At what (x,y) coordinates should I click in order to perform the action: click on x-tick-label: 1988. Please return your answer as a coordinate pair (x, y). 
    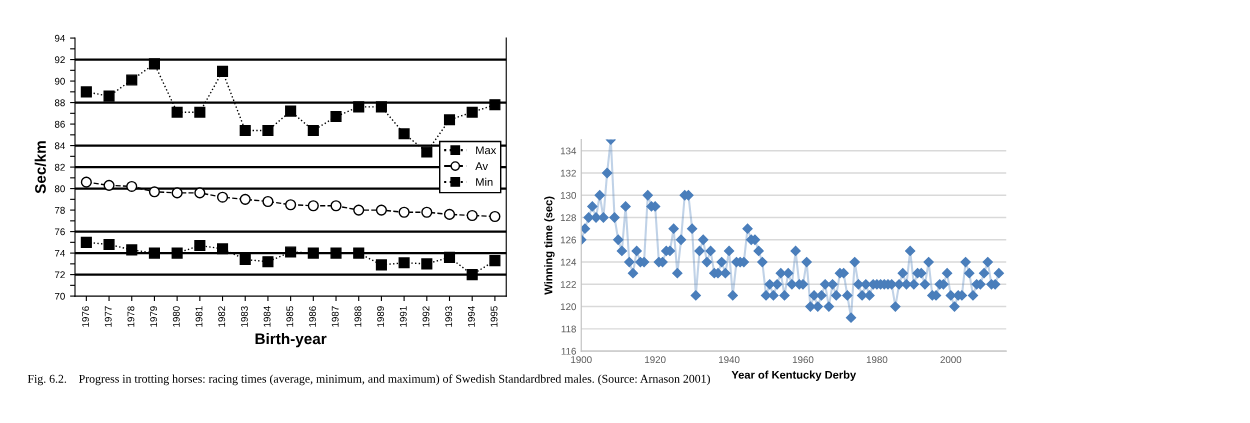
    Looking at the image, I should click on (358, 316).